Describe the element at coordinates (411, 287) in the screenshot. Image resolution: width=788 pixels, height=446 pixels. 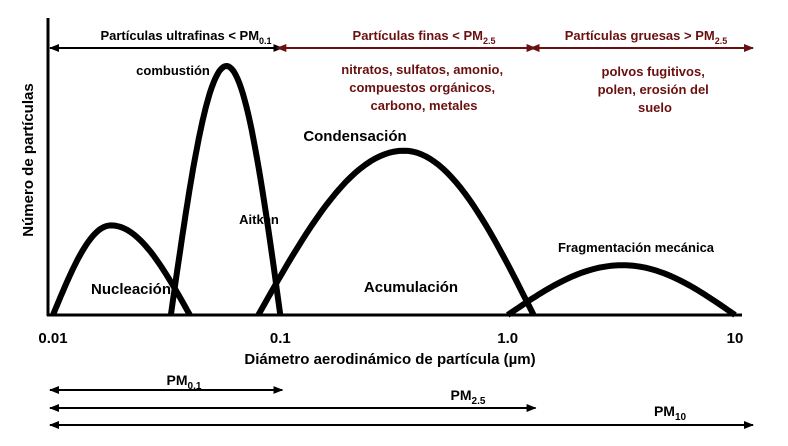
I see `mode-label-acumulacion: Acumulación` at that location.